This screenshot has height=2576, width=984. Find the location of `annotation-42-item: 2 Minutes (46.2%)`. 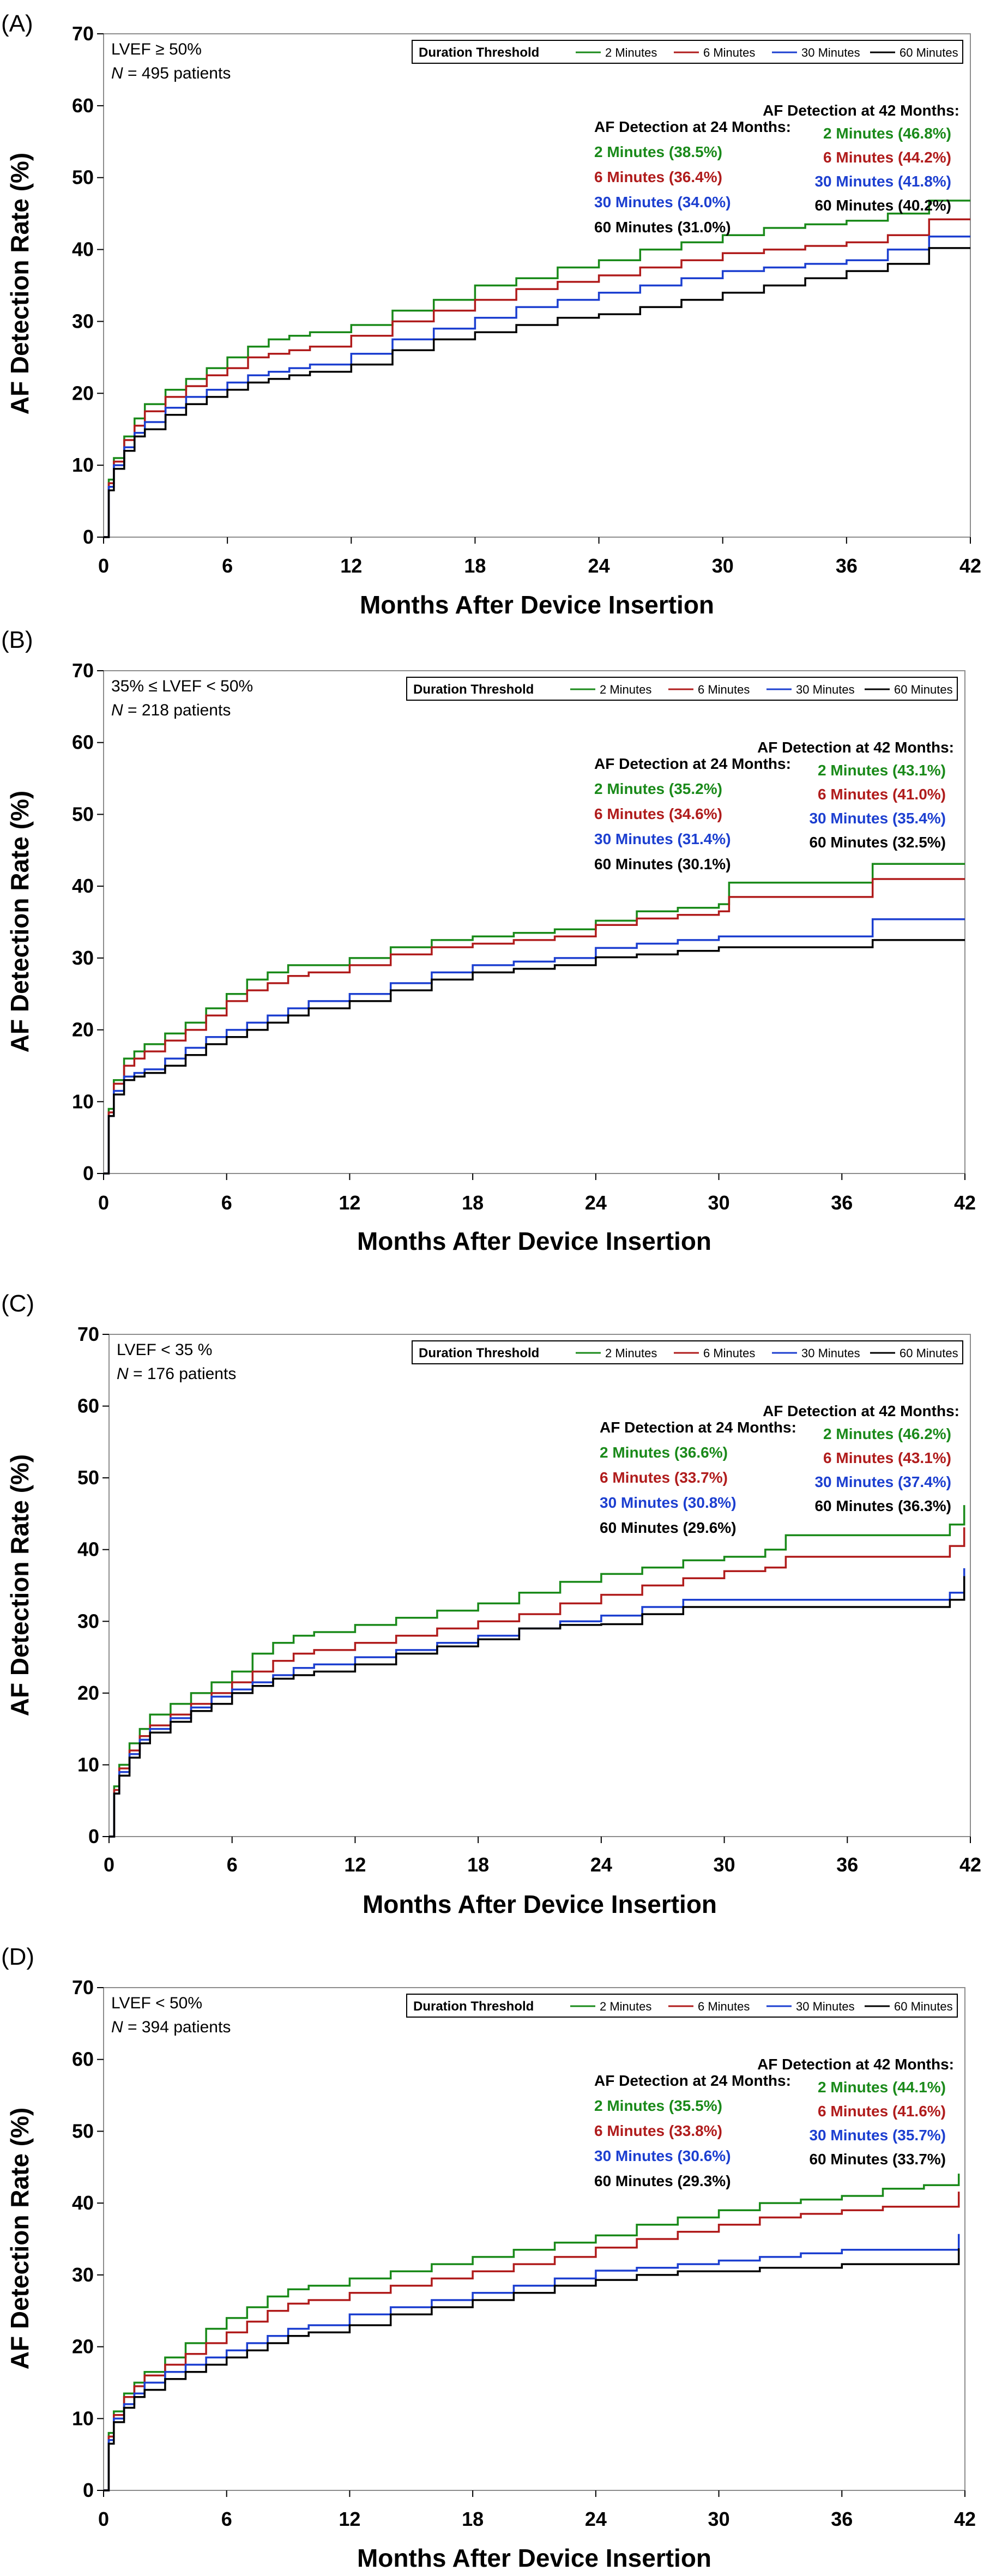

annotation-42-item: 2 Minutes (46.2%) is located at coordinates (887, 1433).